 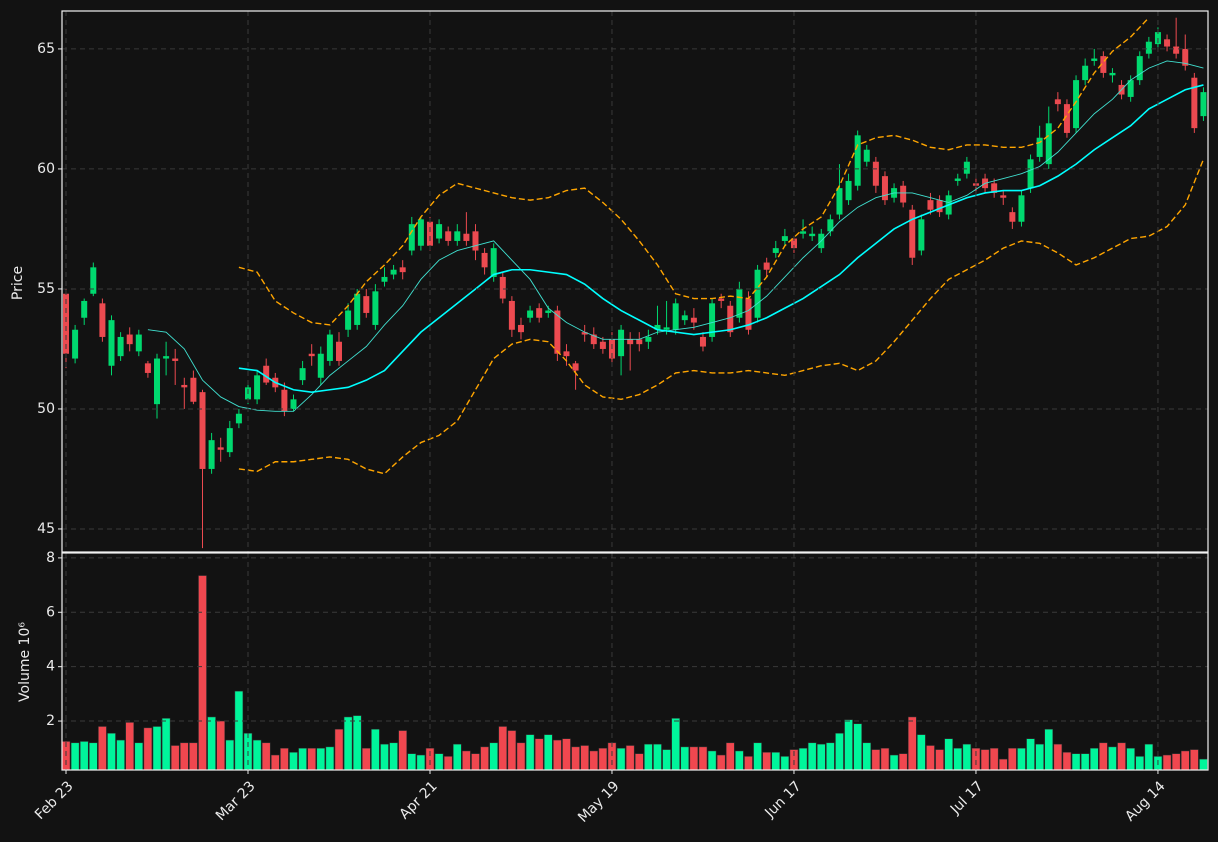 I want to click on y-tick-label: 45, so click(x=46, y=529).